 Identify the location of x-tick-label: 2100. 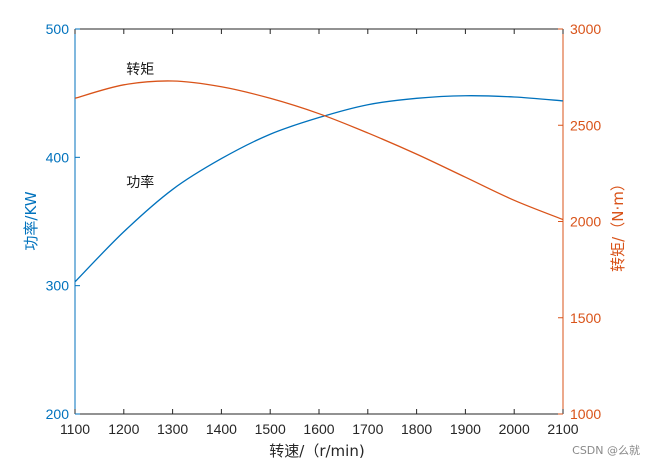
(562, 429).